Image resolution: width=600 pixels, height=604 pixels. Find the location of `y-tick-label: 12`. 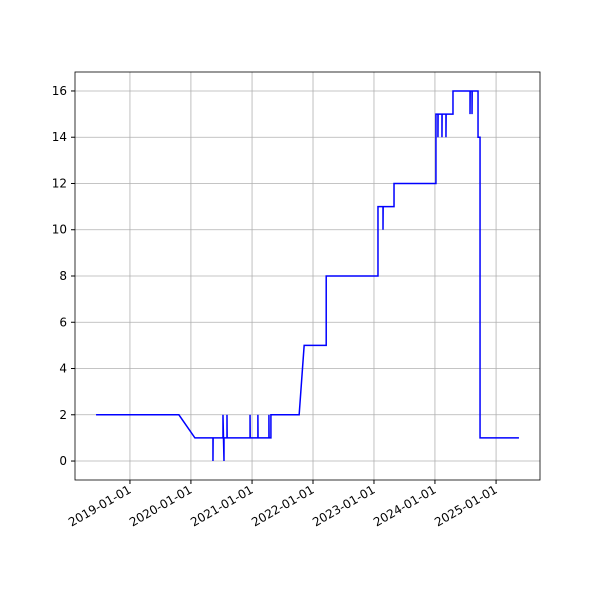

y-tick-label: 12 is located at coordinates (59, 183).